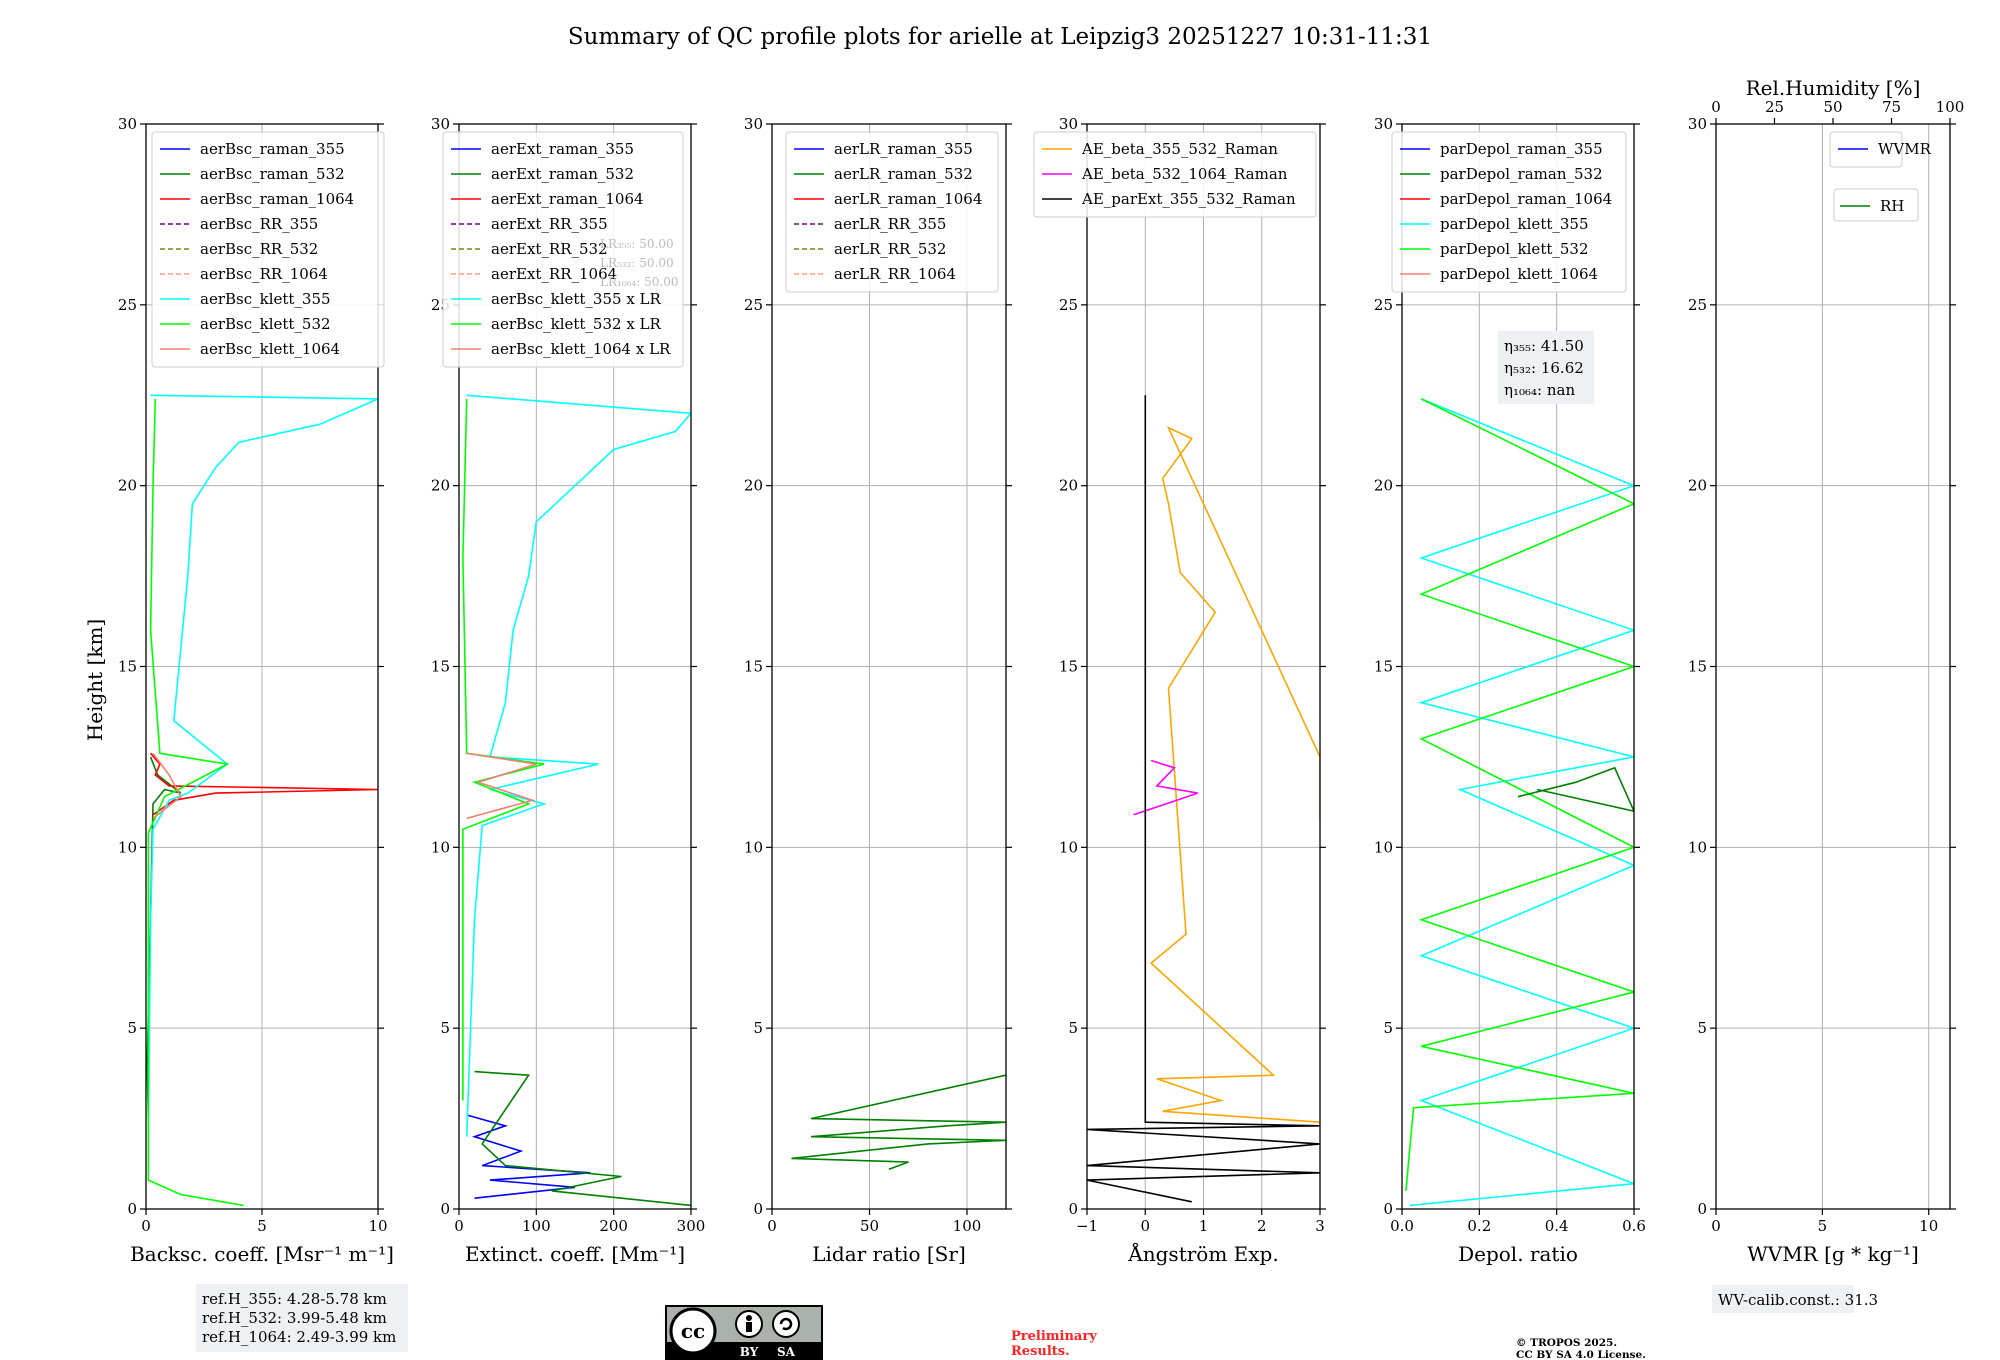 The image size is (2000, 1360). I want to click on x-tick-label: 300, so click(691, 1226).